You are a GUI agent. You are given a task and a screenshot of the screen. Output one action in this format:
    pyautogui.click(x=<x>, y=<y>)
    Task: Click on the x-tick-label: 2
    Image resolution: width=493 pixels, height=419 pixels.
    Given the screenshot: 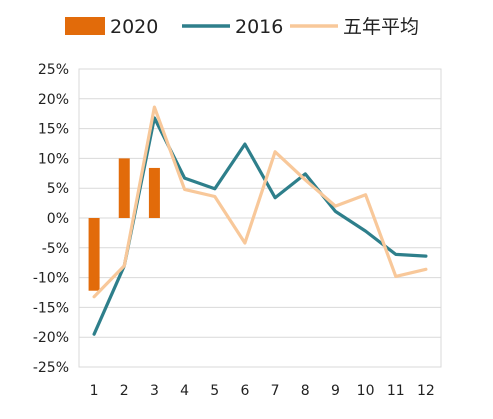 What is the action you would take?
    pyautogui.click(x=124, y=391)
    